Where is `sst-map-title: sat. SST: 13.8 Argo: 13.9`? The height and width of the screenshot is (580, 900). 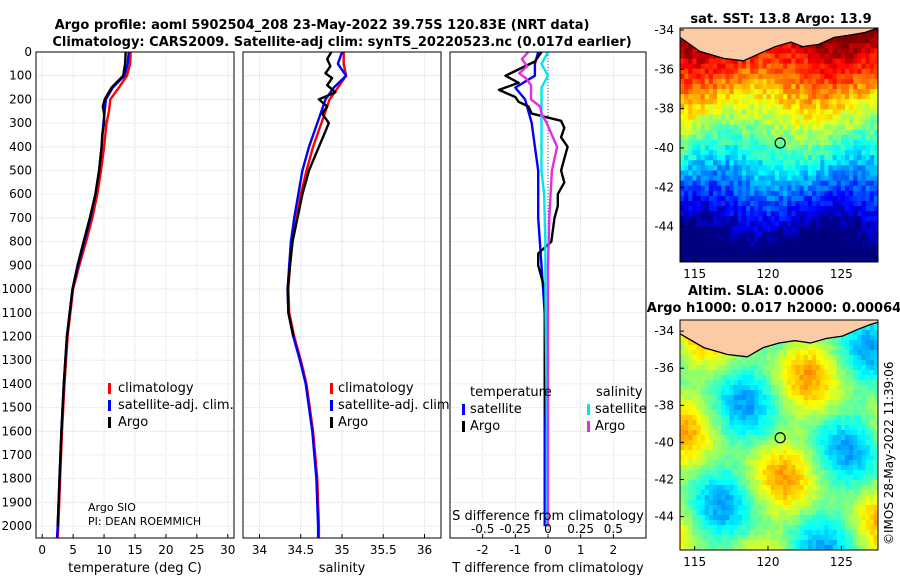
sst-map-title: sat. SST: 13.8 Argo: 13.9 is located at coordinates (780, 19).